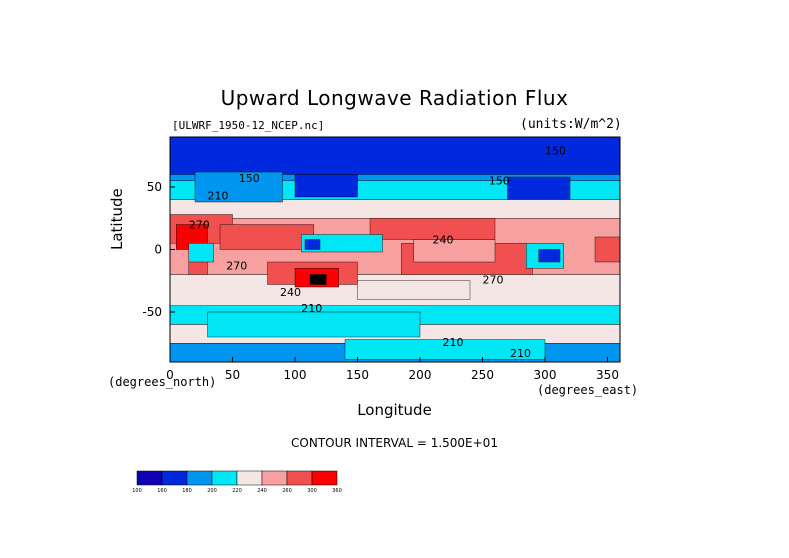 The image size is (789, 558). What do you see at coordinates (312, 491) in the screenshot?
I see `colorbar-tick-label: 300` at bounding box center [312, 491].